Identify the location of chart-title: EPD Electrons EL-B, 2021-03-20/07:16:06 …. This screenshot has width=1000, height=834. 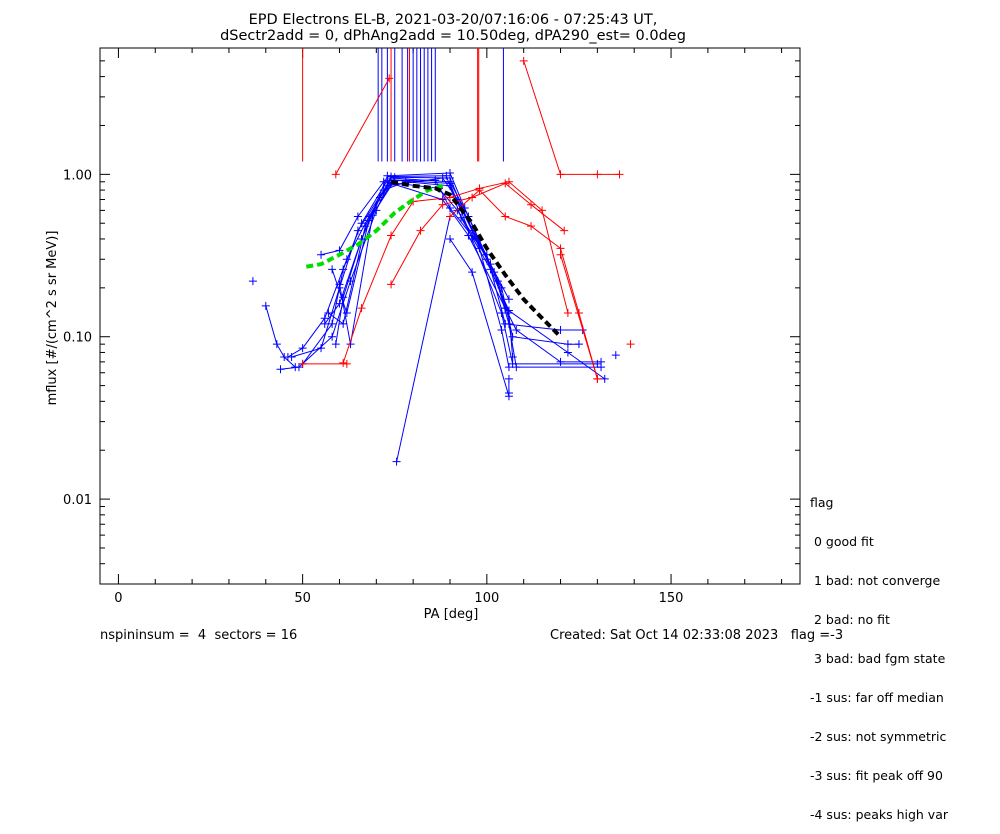
(453, 20).